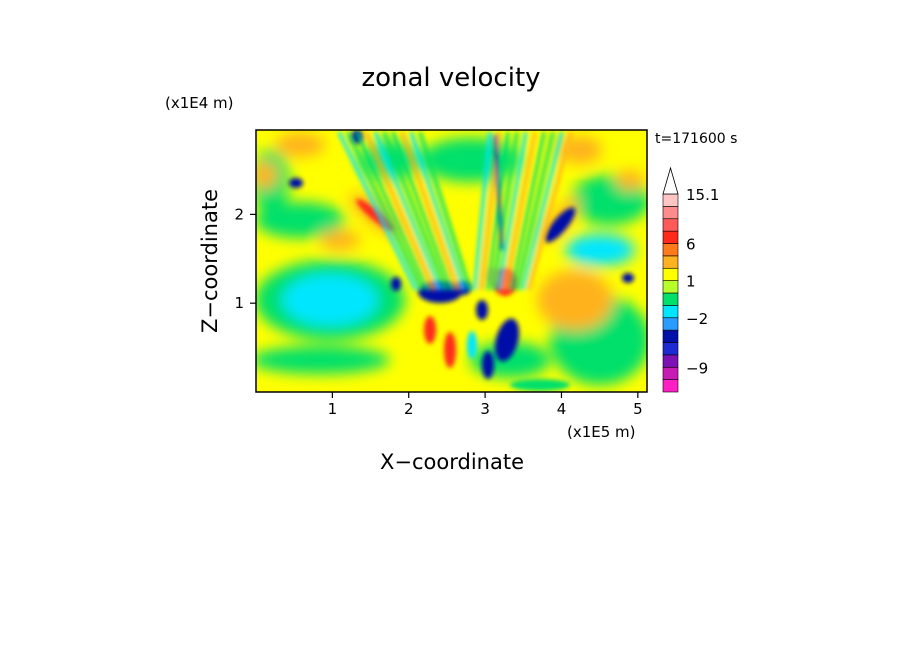  I want to click on x-unit-label: (x1E5 m), so click(601, 432).